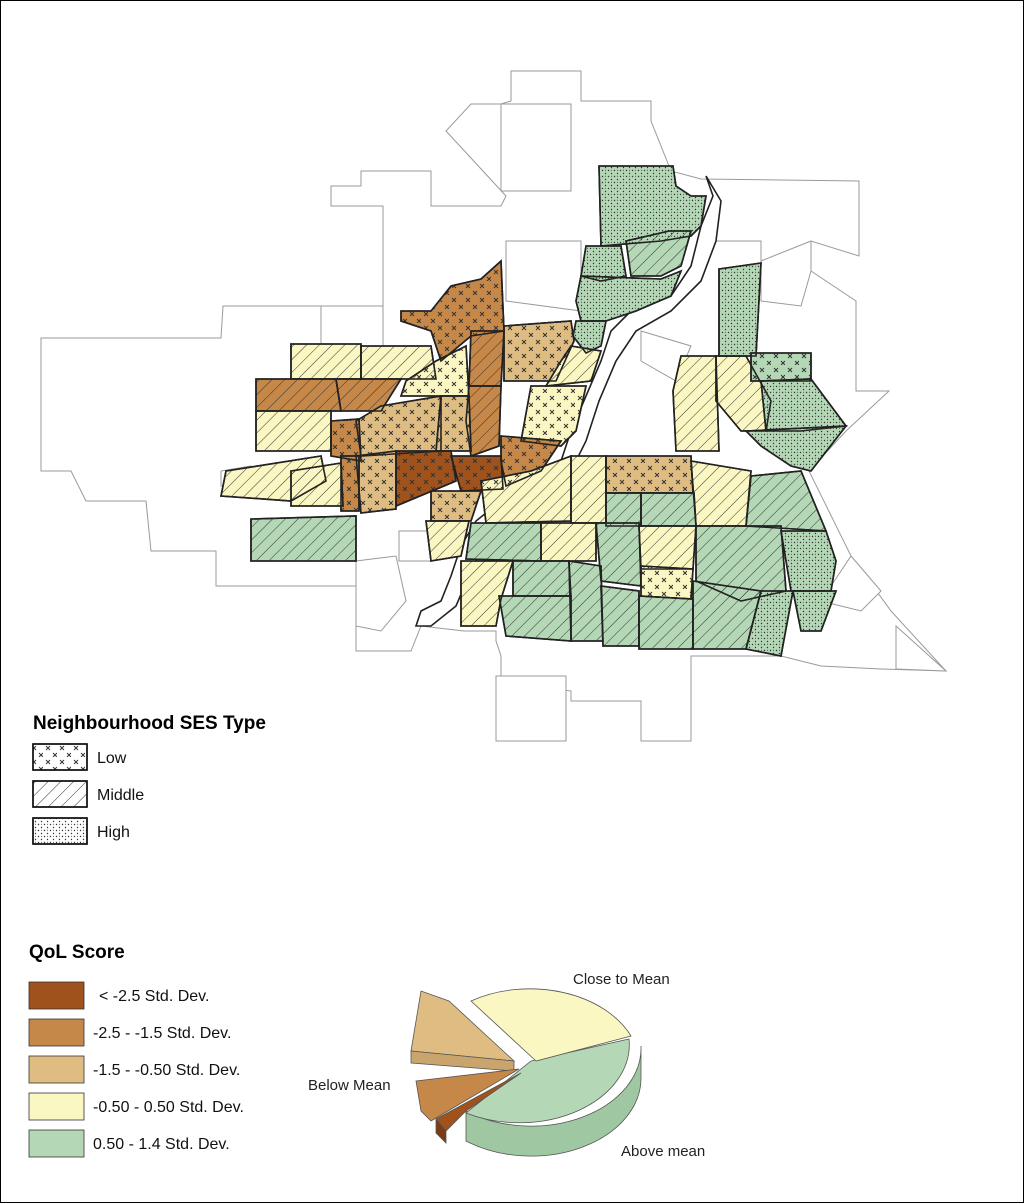 The width and height of the screenshot is (1024, 1203). Describe the element at coordinates (60, 831) in the screenshot. I see `ses-swatch-high` at that location.